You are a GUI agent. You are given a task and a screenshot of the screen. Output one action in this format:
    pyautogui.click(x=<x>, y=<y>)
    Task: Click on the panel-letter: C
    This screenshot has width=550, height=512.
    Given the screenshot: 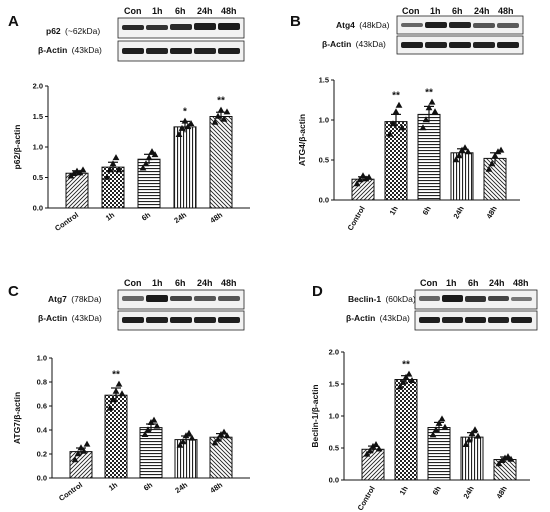 What is the action you would take?
    pyautogui.click(x=13, y=291)
    